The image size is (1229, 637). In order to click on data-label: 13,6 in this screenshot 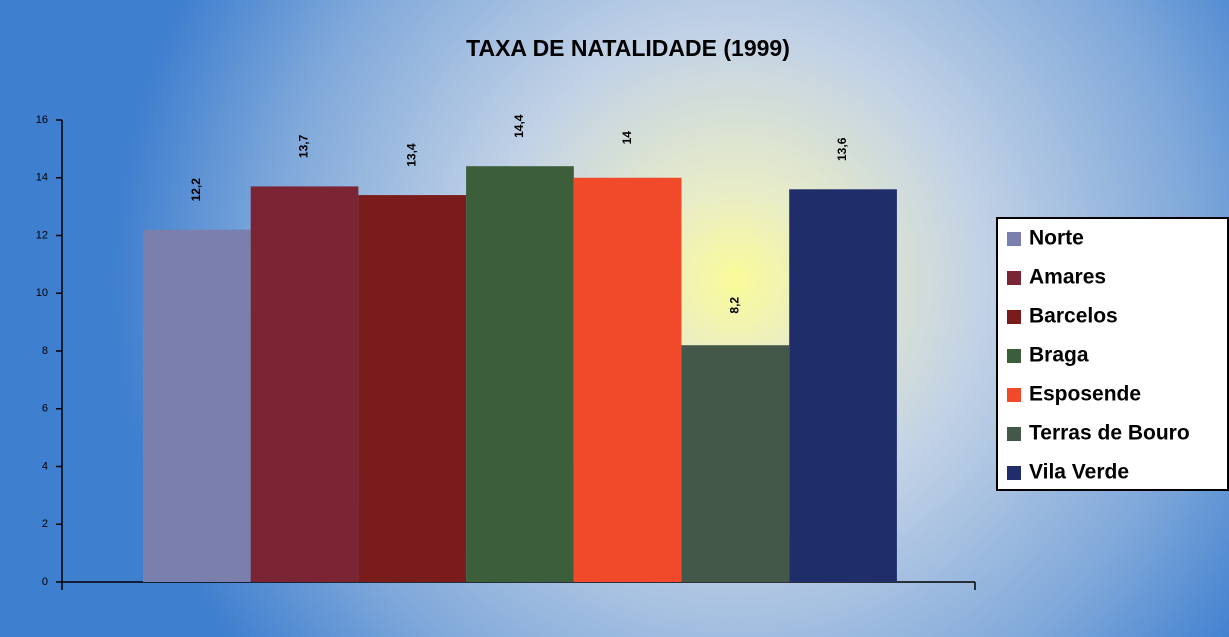, I will do `click(842, 149)`.